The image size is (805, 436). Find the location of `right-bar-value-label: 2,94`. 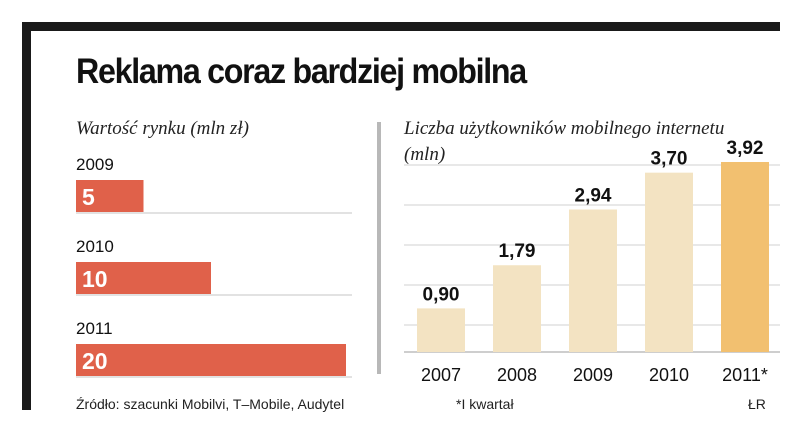

right-bar-value-label: 2,94 is located at coordinates (593, 196).